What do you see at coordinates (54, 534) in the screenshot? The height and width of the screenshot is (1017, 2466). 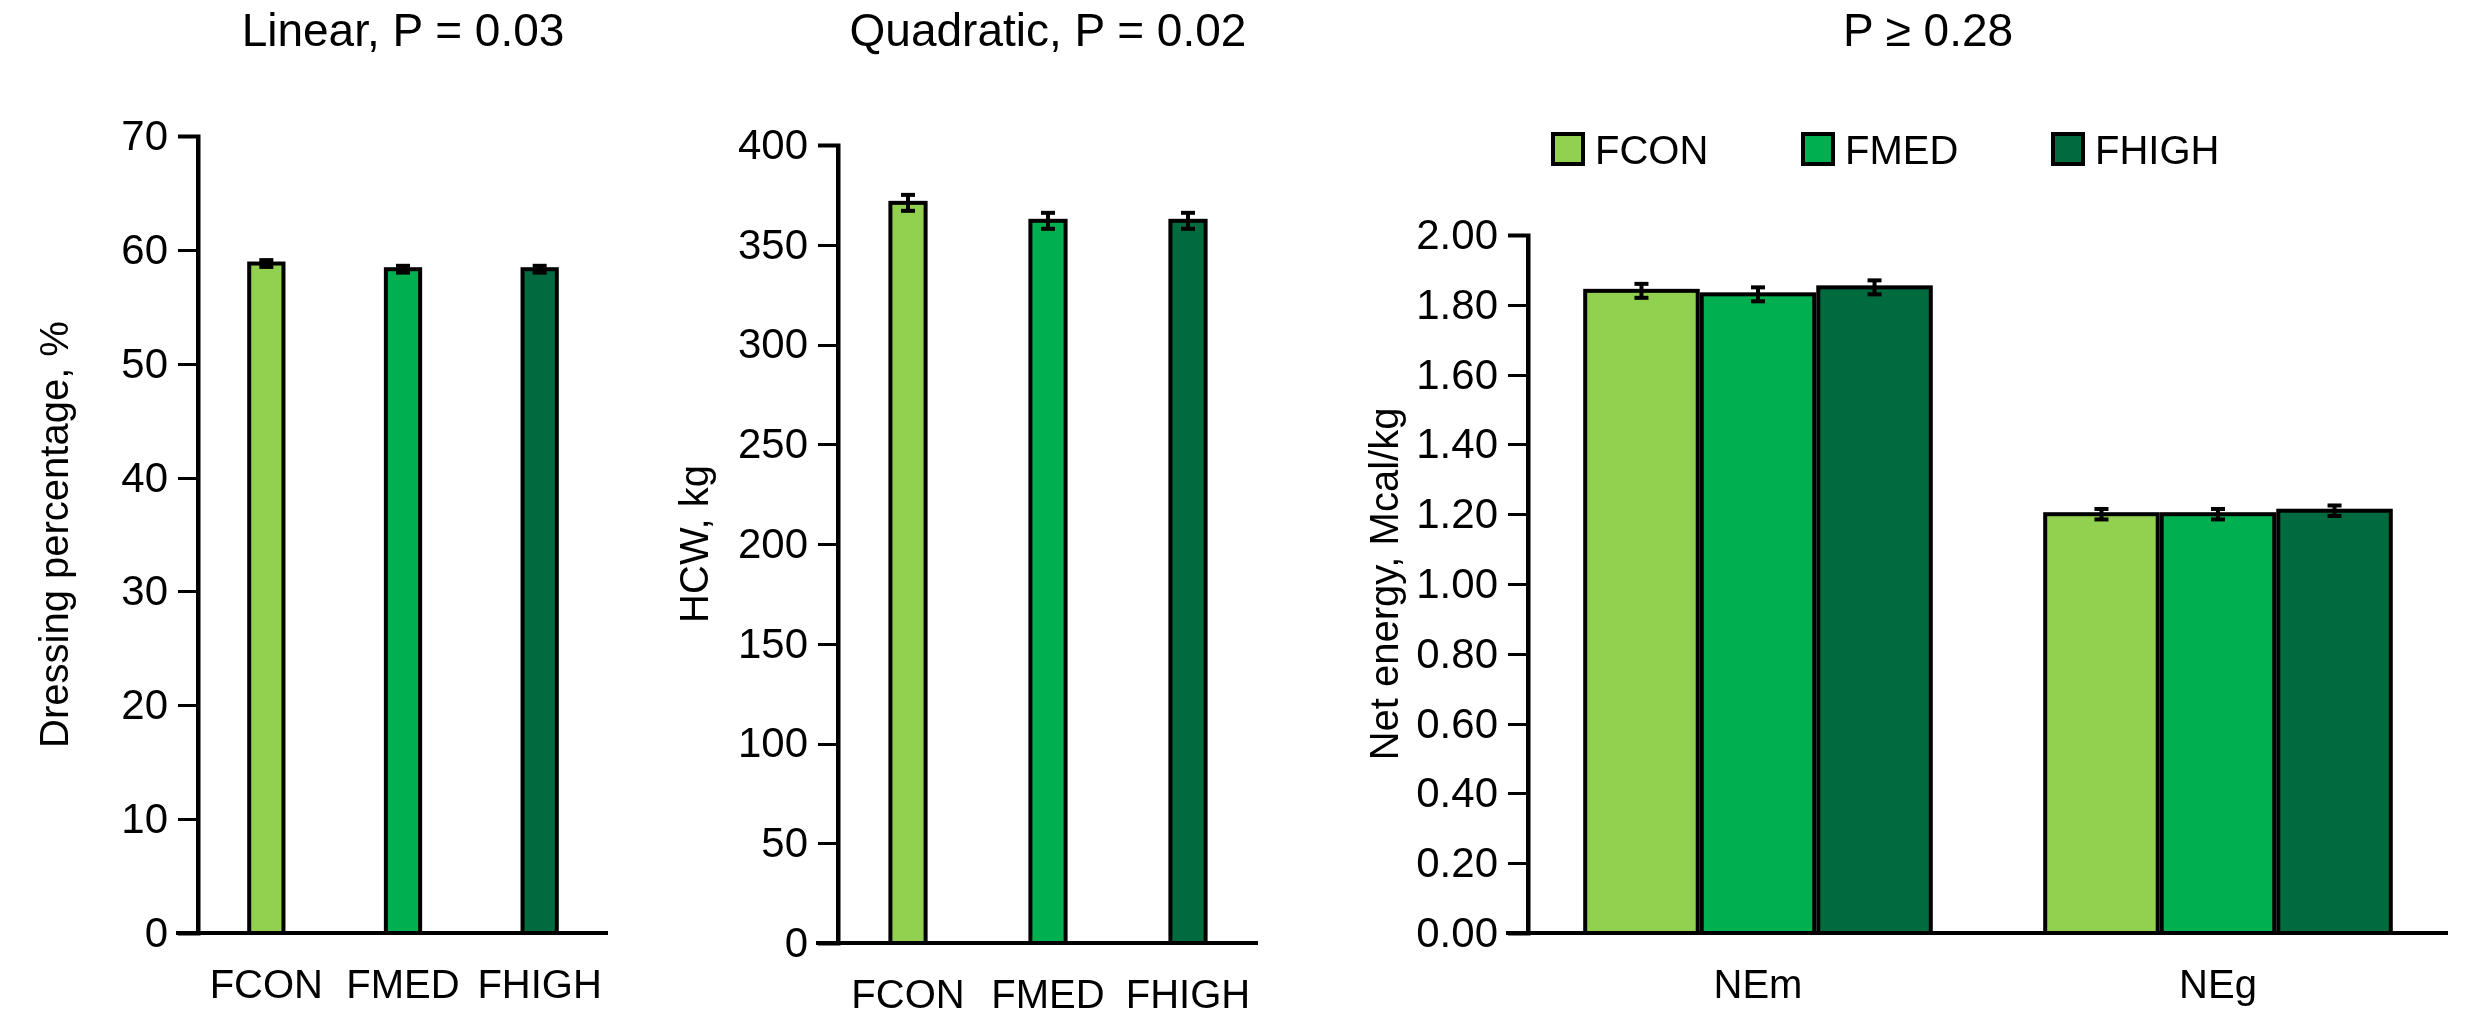 I see `y-axis-title: Dressing percentage, %` at bounding box center [54, 534].